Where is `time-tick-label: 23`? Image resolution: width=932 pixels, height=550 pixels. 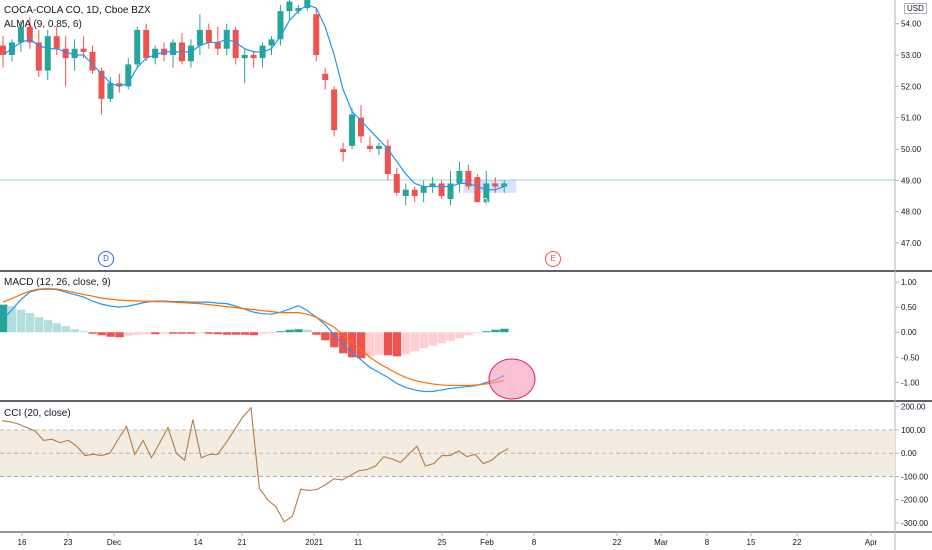
time-tick-label: 23 is located at coordinates (68, 542).